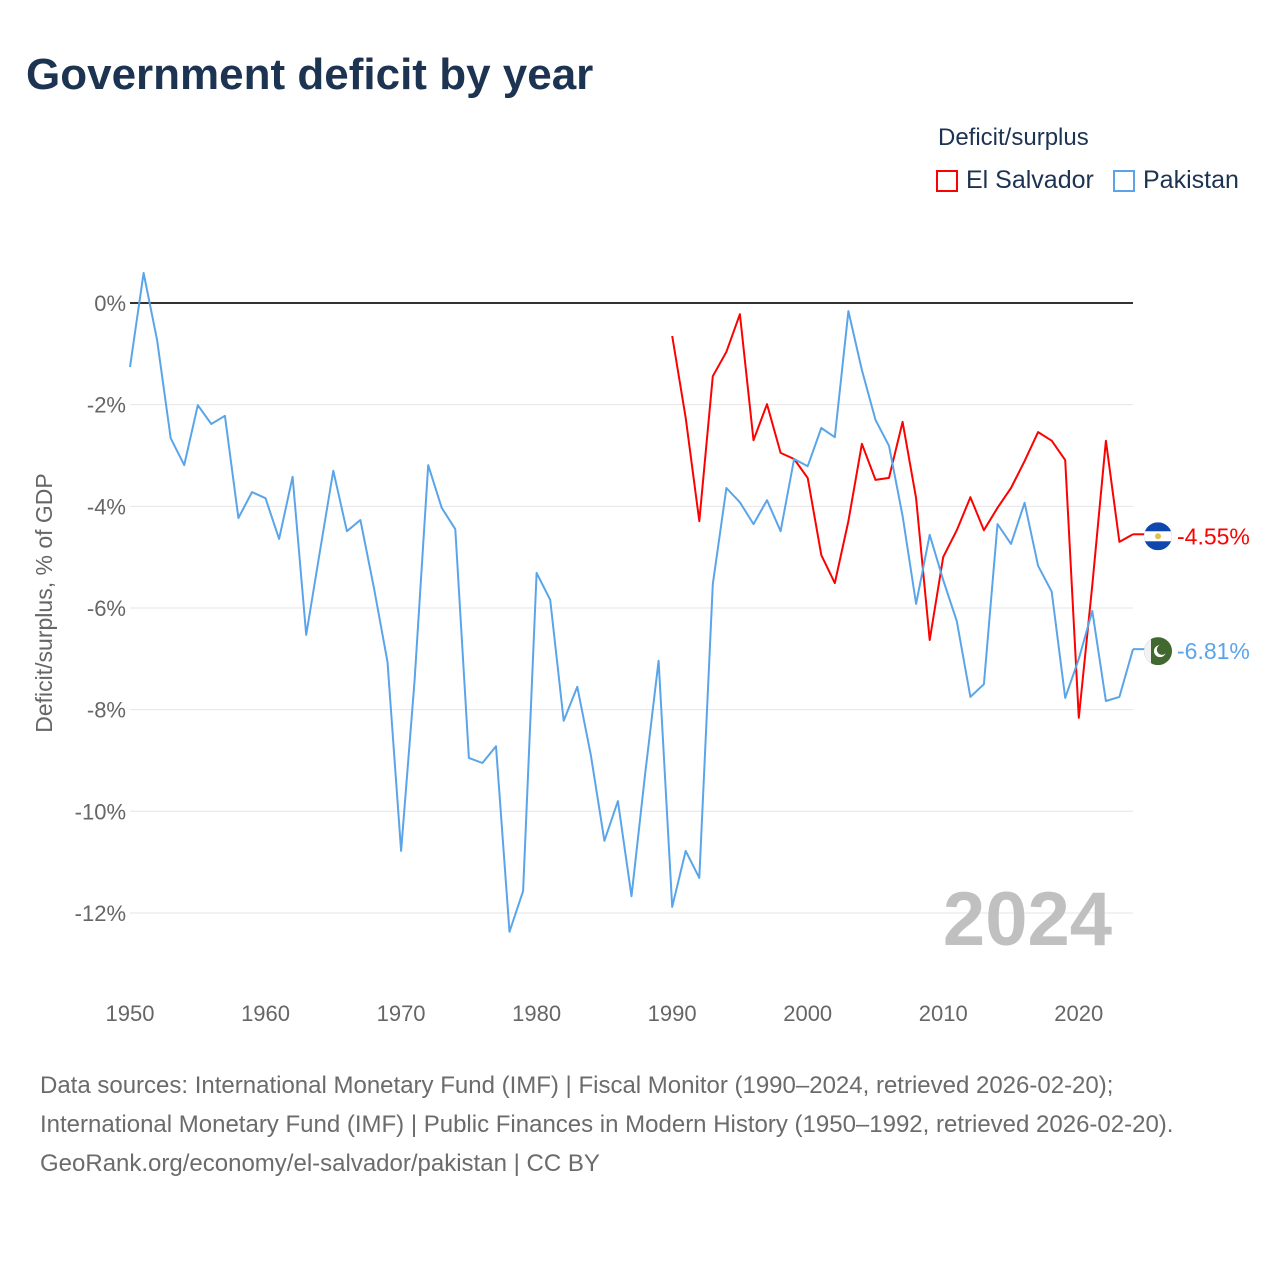  What do you see at coordinates (1013, 137) in the screenshot?
I see `legend-title: Deficit/surplus` at bounding box center [1013, 137].